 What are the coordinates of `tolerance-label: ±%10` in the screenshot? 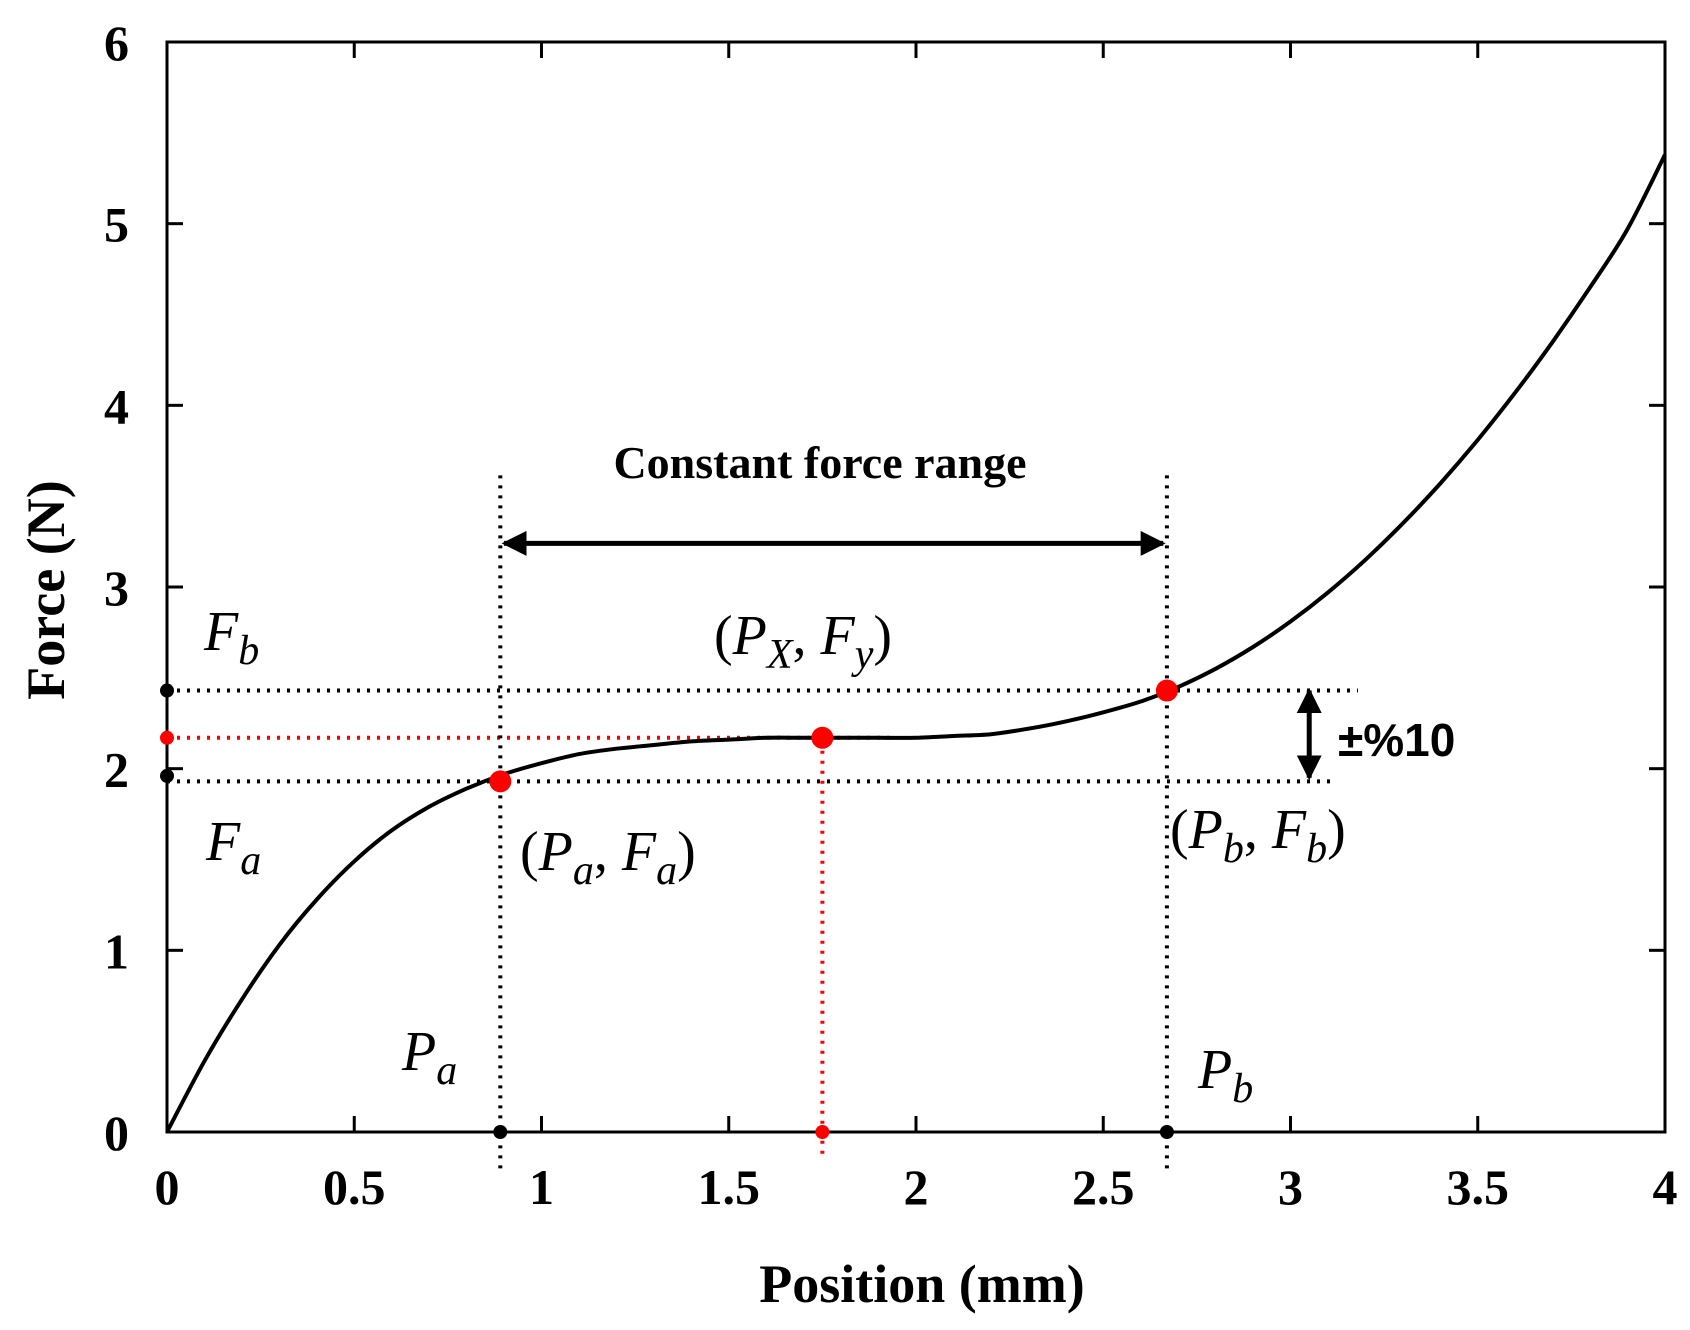 It's located at (1396, 740).